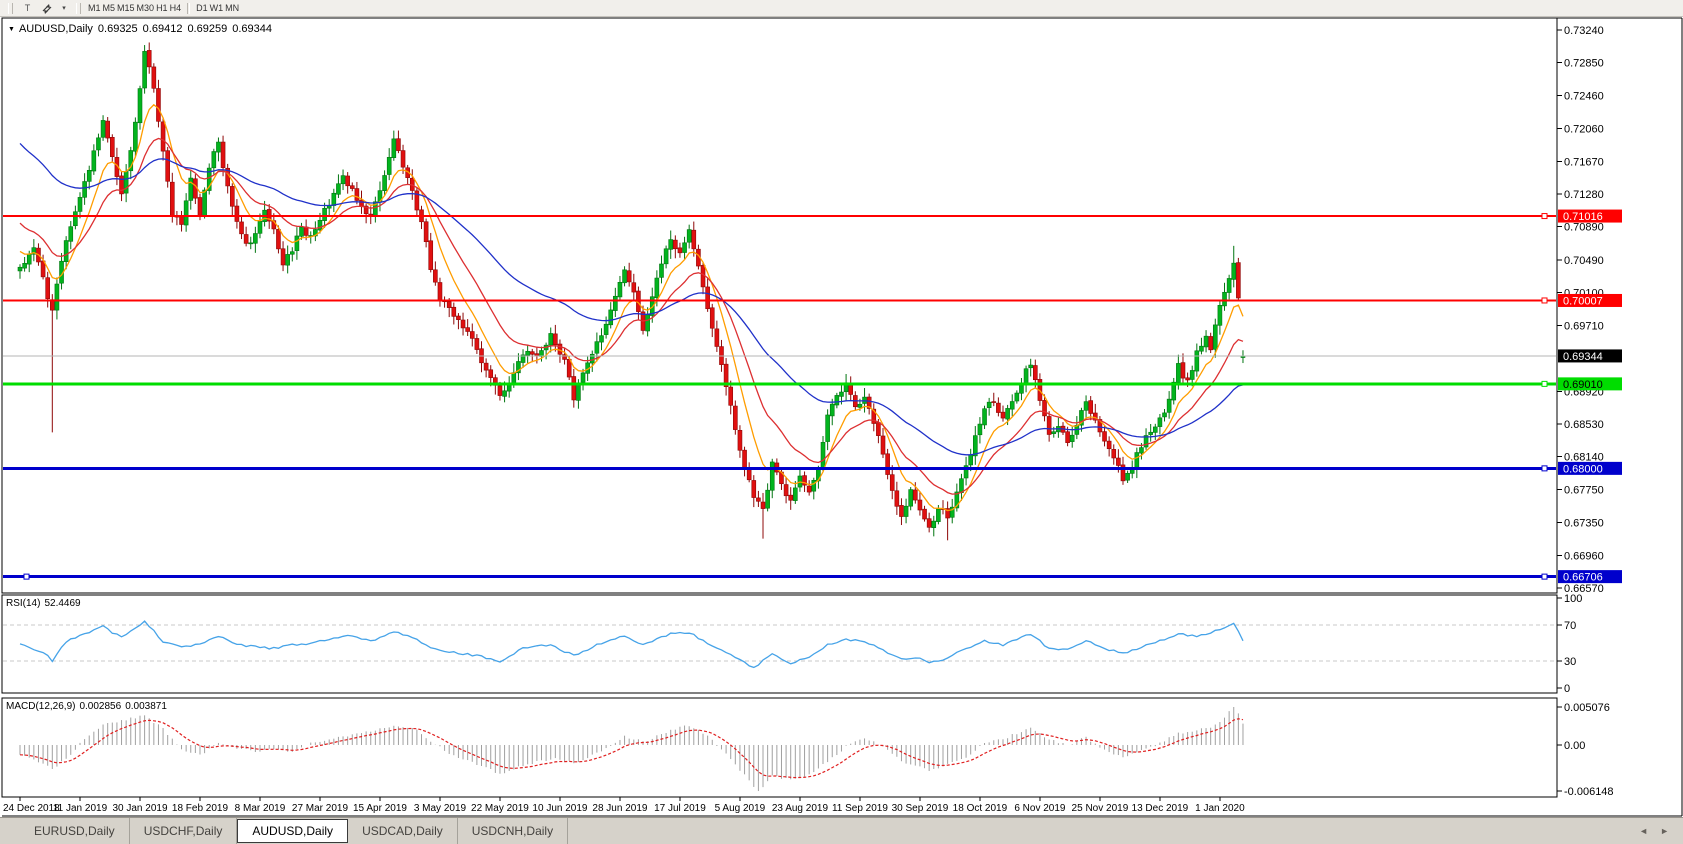  What do you see at coordinates (1570, 626) in the screenshot?
I see `svg-text: 70` at bounding box center [1570, 626].